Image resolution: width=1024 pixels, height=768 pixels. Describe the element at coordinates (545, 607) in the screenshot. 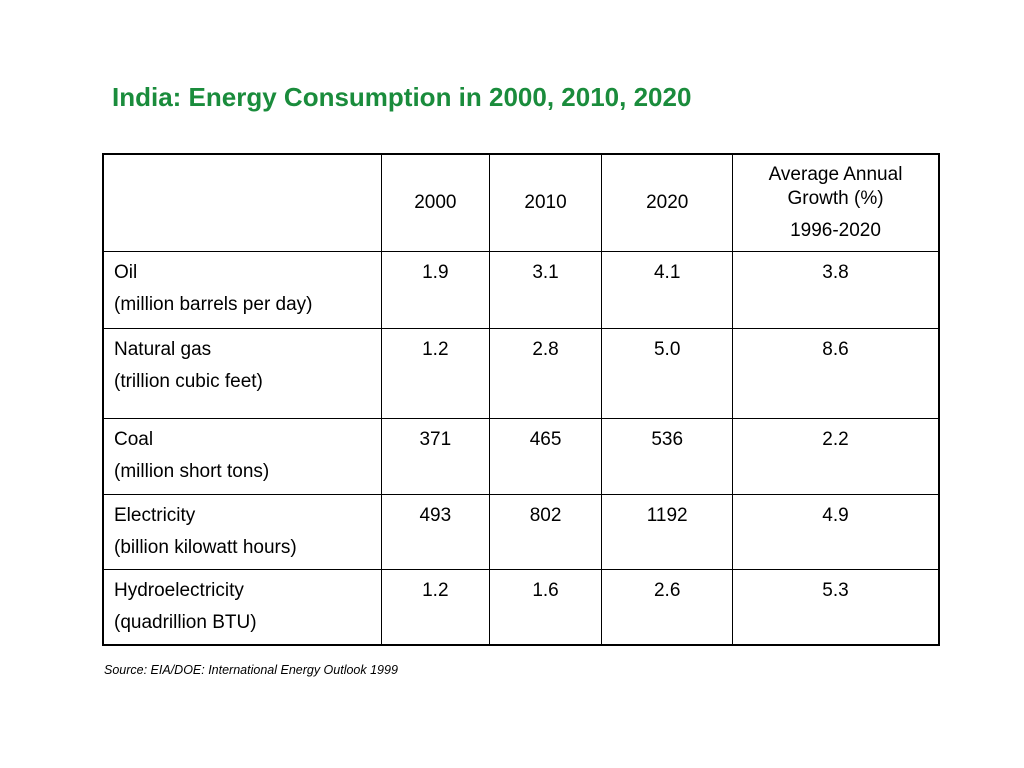

I see `cell-2010: 1.6` at that location.